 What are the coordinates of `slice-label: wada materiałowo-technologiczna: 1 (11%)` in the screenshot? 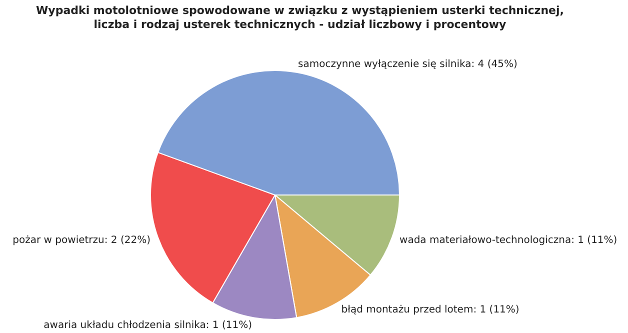 It's located at (509, 240).